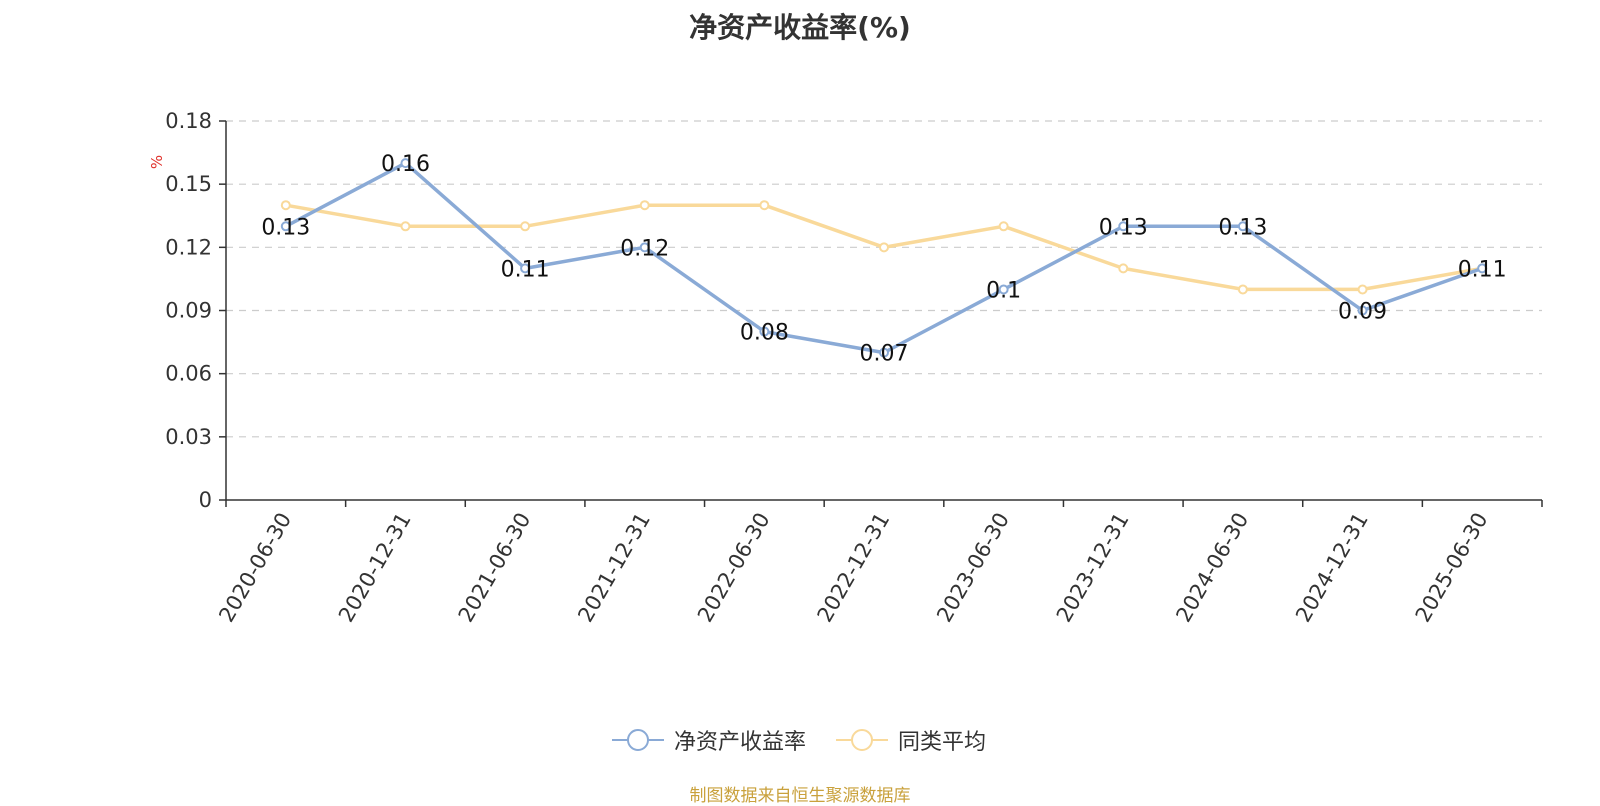 Image resolution: width=1600 pixels, height=806 pixels. I want to click on legend-item-roe: 净资产收益率, so click(709, 740).